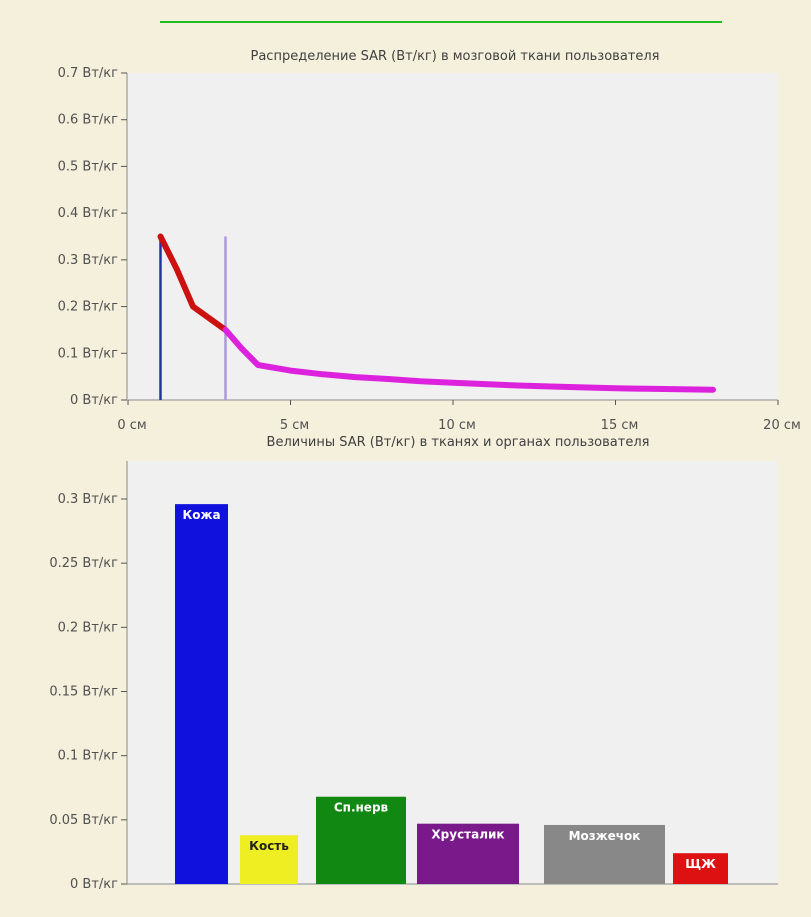 This screenshot has width=811, height=917. What do you see at coordinates (88, 120) in the screenshot?
I see `line-y-tick-label: 0.6 Вт/кг` at bounding box center [88, 120].